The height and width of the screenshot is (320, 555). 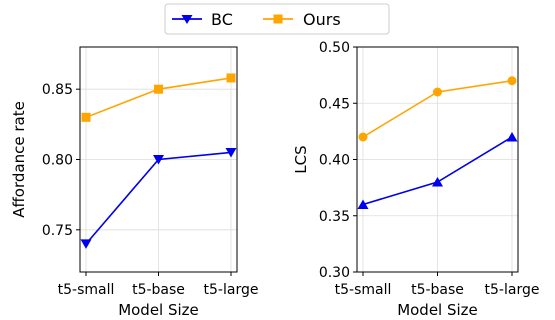 What do you see at coordinates (334, 161) in the screenshot?
I see `y-tick-label: 0.40` at bounding box center [334, 161].